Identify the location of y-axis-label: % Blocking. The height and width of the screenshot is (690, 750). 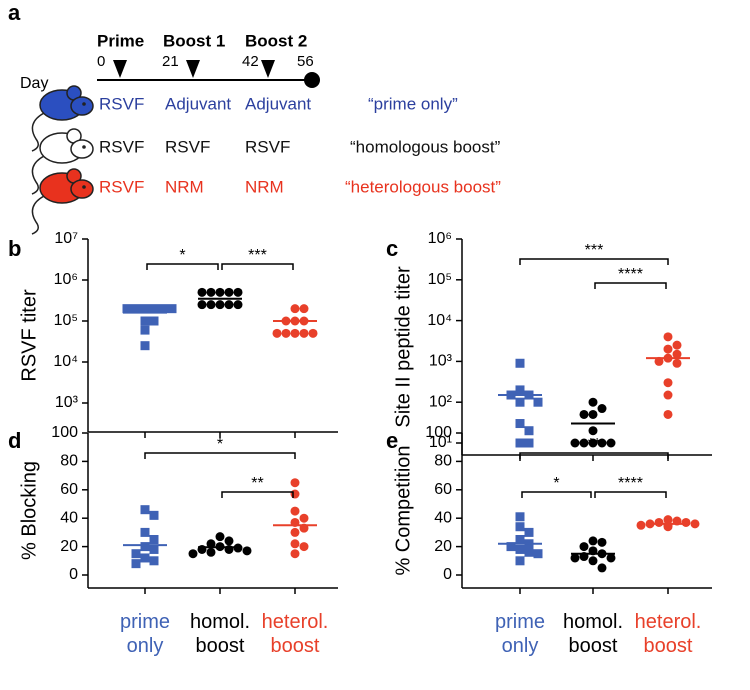
(29, 510).